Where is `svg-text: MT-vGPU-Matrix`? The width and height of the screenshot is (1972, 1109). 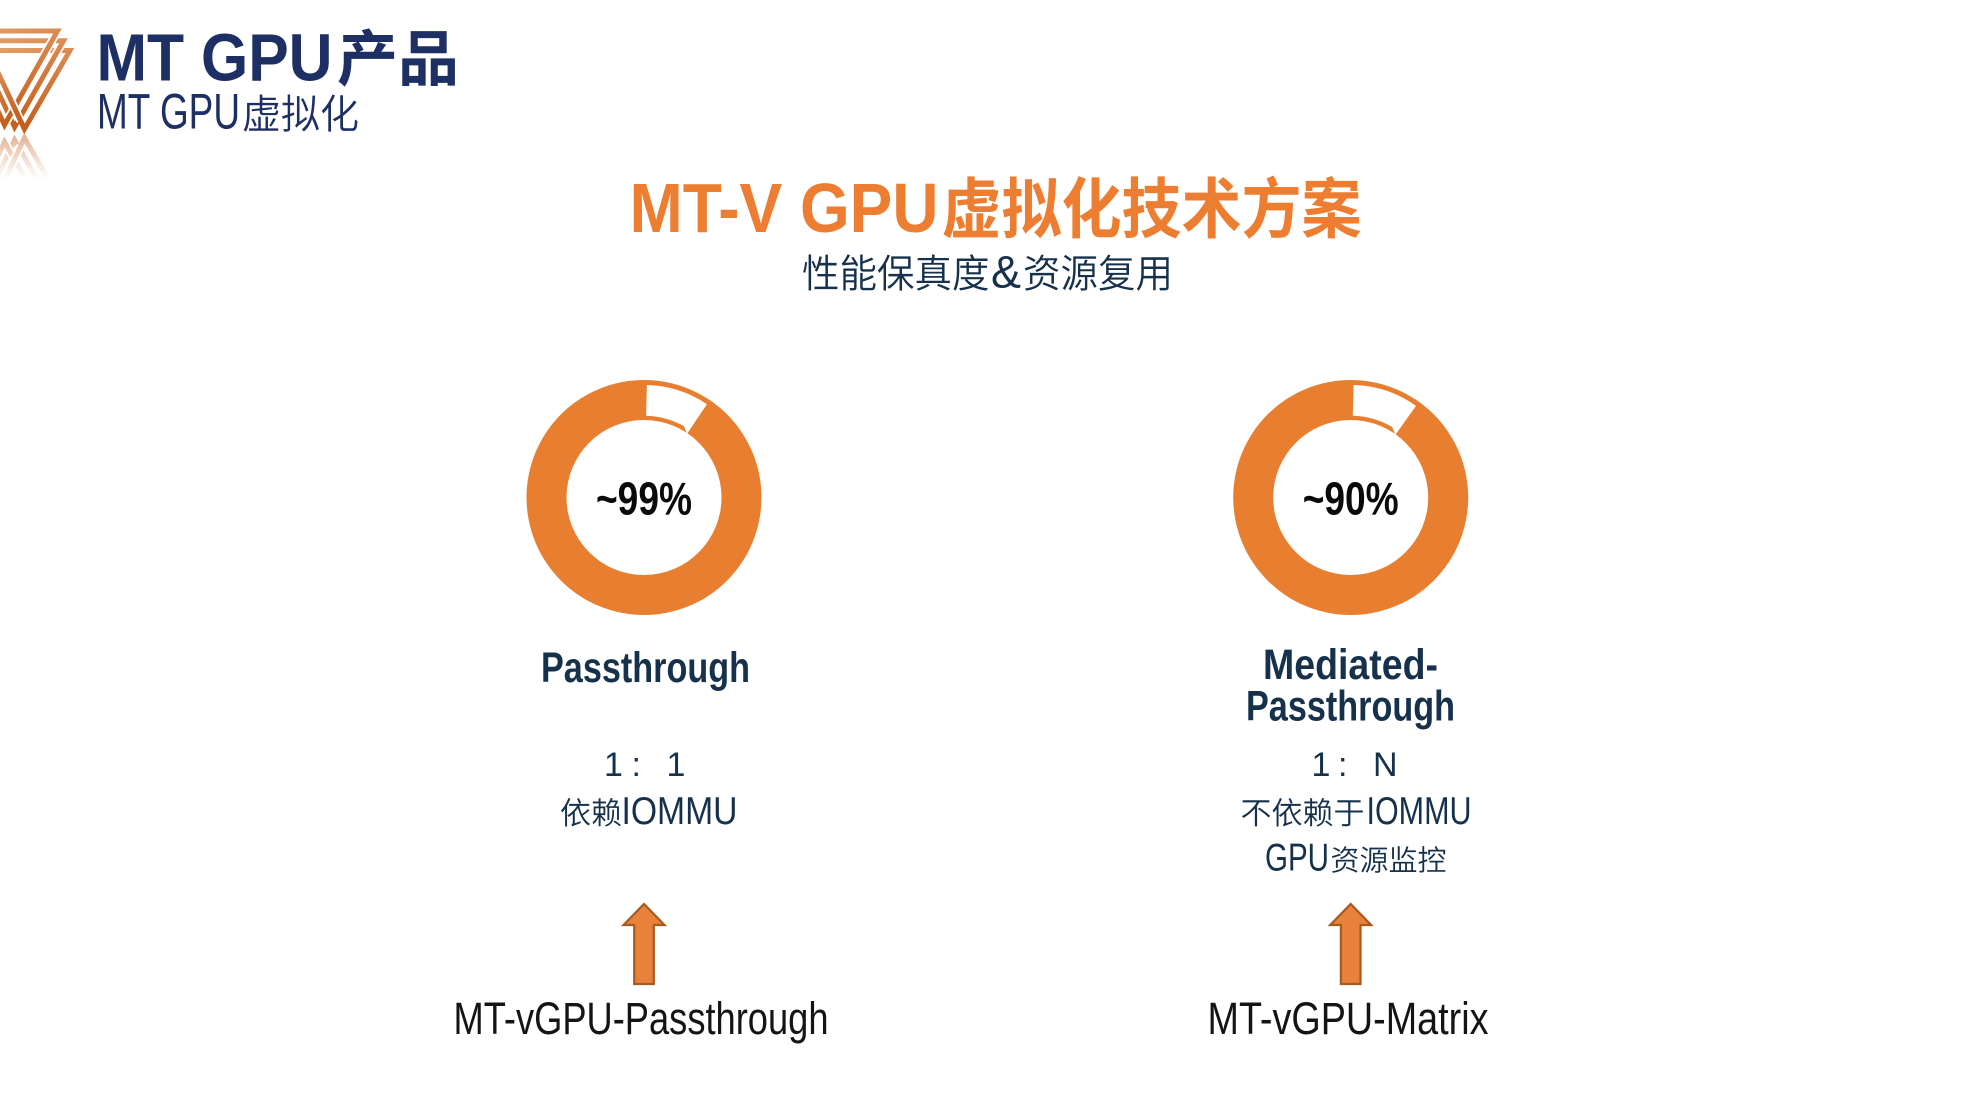
svg-text: MT-vGPU-Matrix is located at coordinates (1348, 1018).